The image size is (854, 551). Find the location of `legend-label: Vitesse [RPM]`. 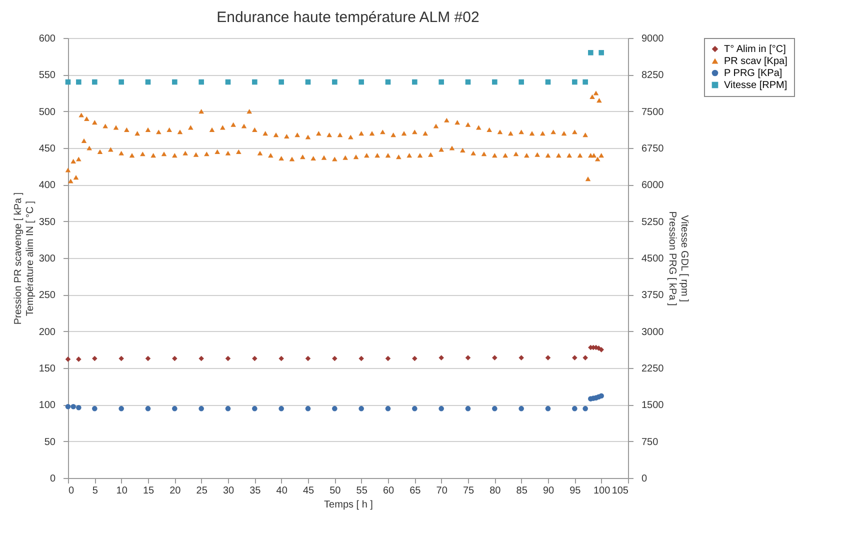

legend-label: Vitesse [RPM] is located at coordinates (756, 85).